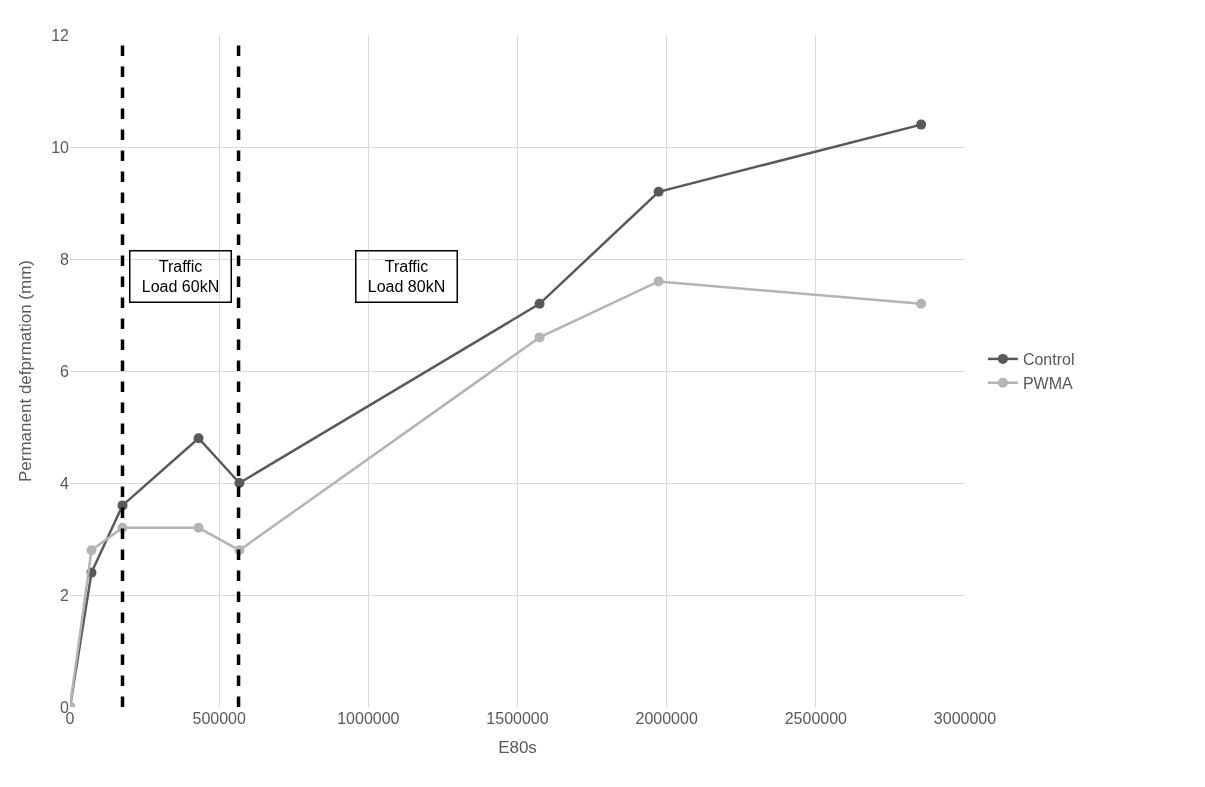 This screenshot has height=787, width=1205. Describe the element at coordinates (219, 718) in the screenshot. I see `x-tick-label: 500000` at that location.